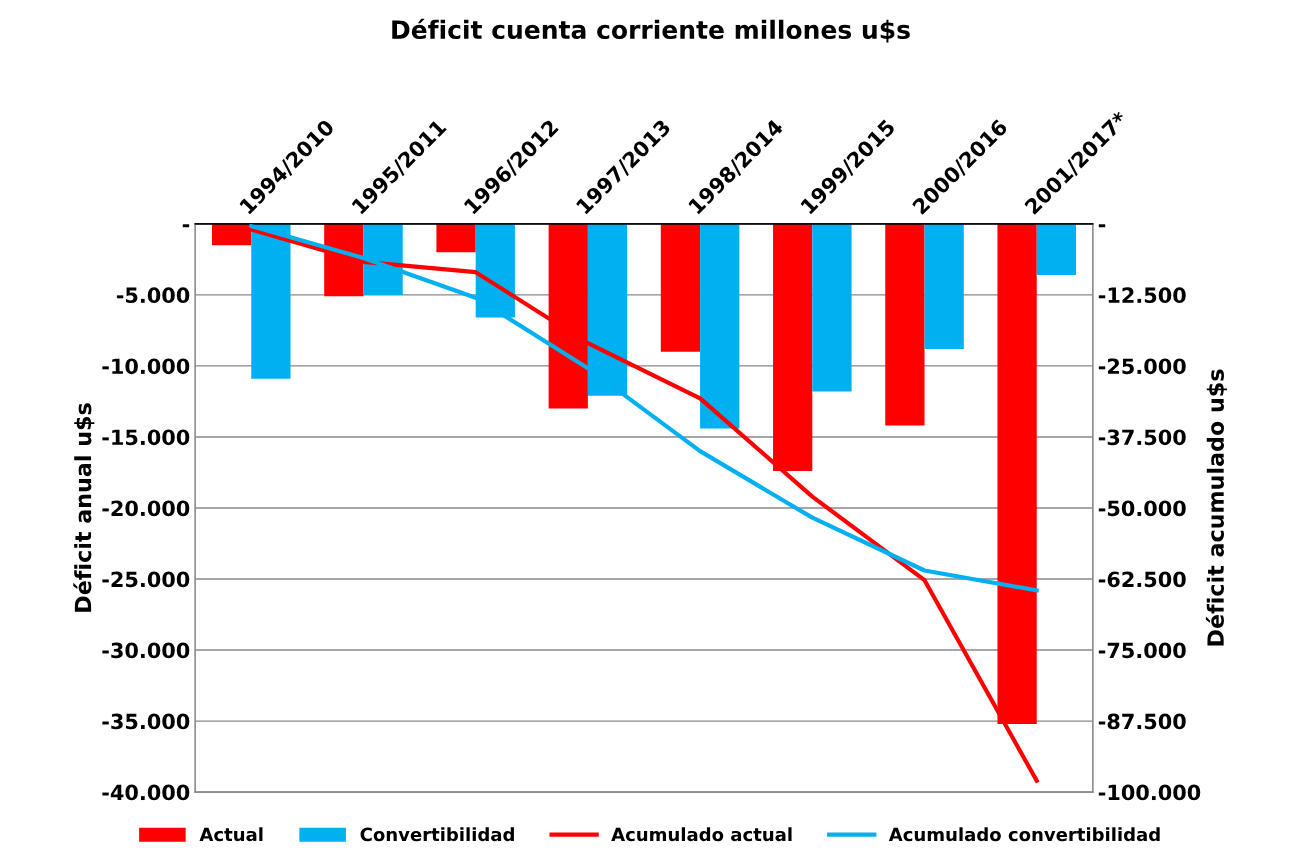  What do you see at coordinates (153, 295) in the screenshot?
I see `y-tick-label: -5.000` at bounding box center [153, 295].